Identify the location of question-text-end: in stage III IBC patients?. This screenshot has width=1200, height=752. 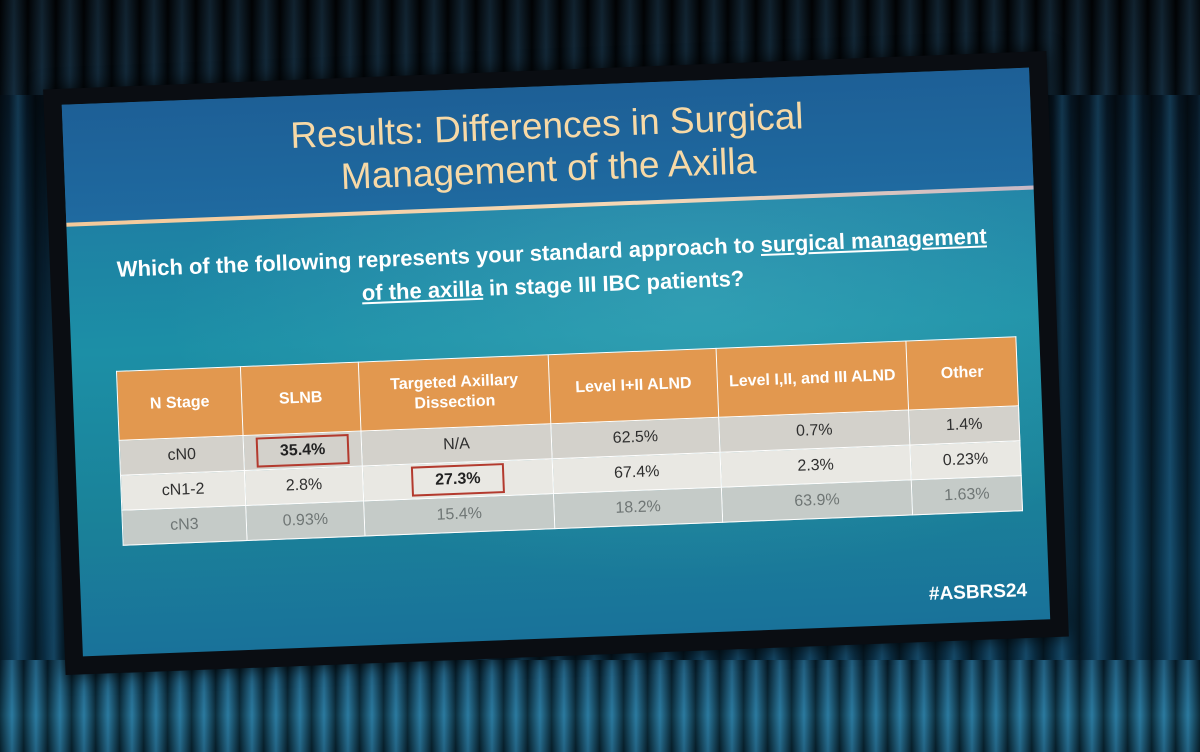
(613, 283).